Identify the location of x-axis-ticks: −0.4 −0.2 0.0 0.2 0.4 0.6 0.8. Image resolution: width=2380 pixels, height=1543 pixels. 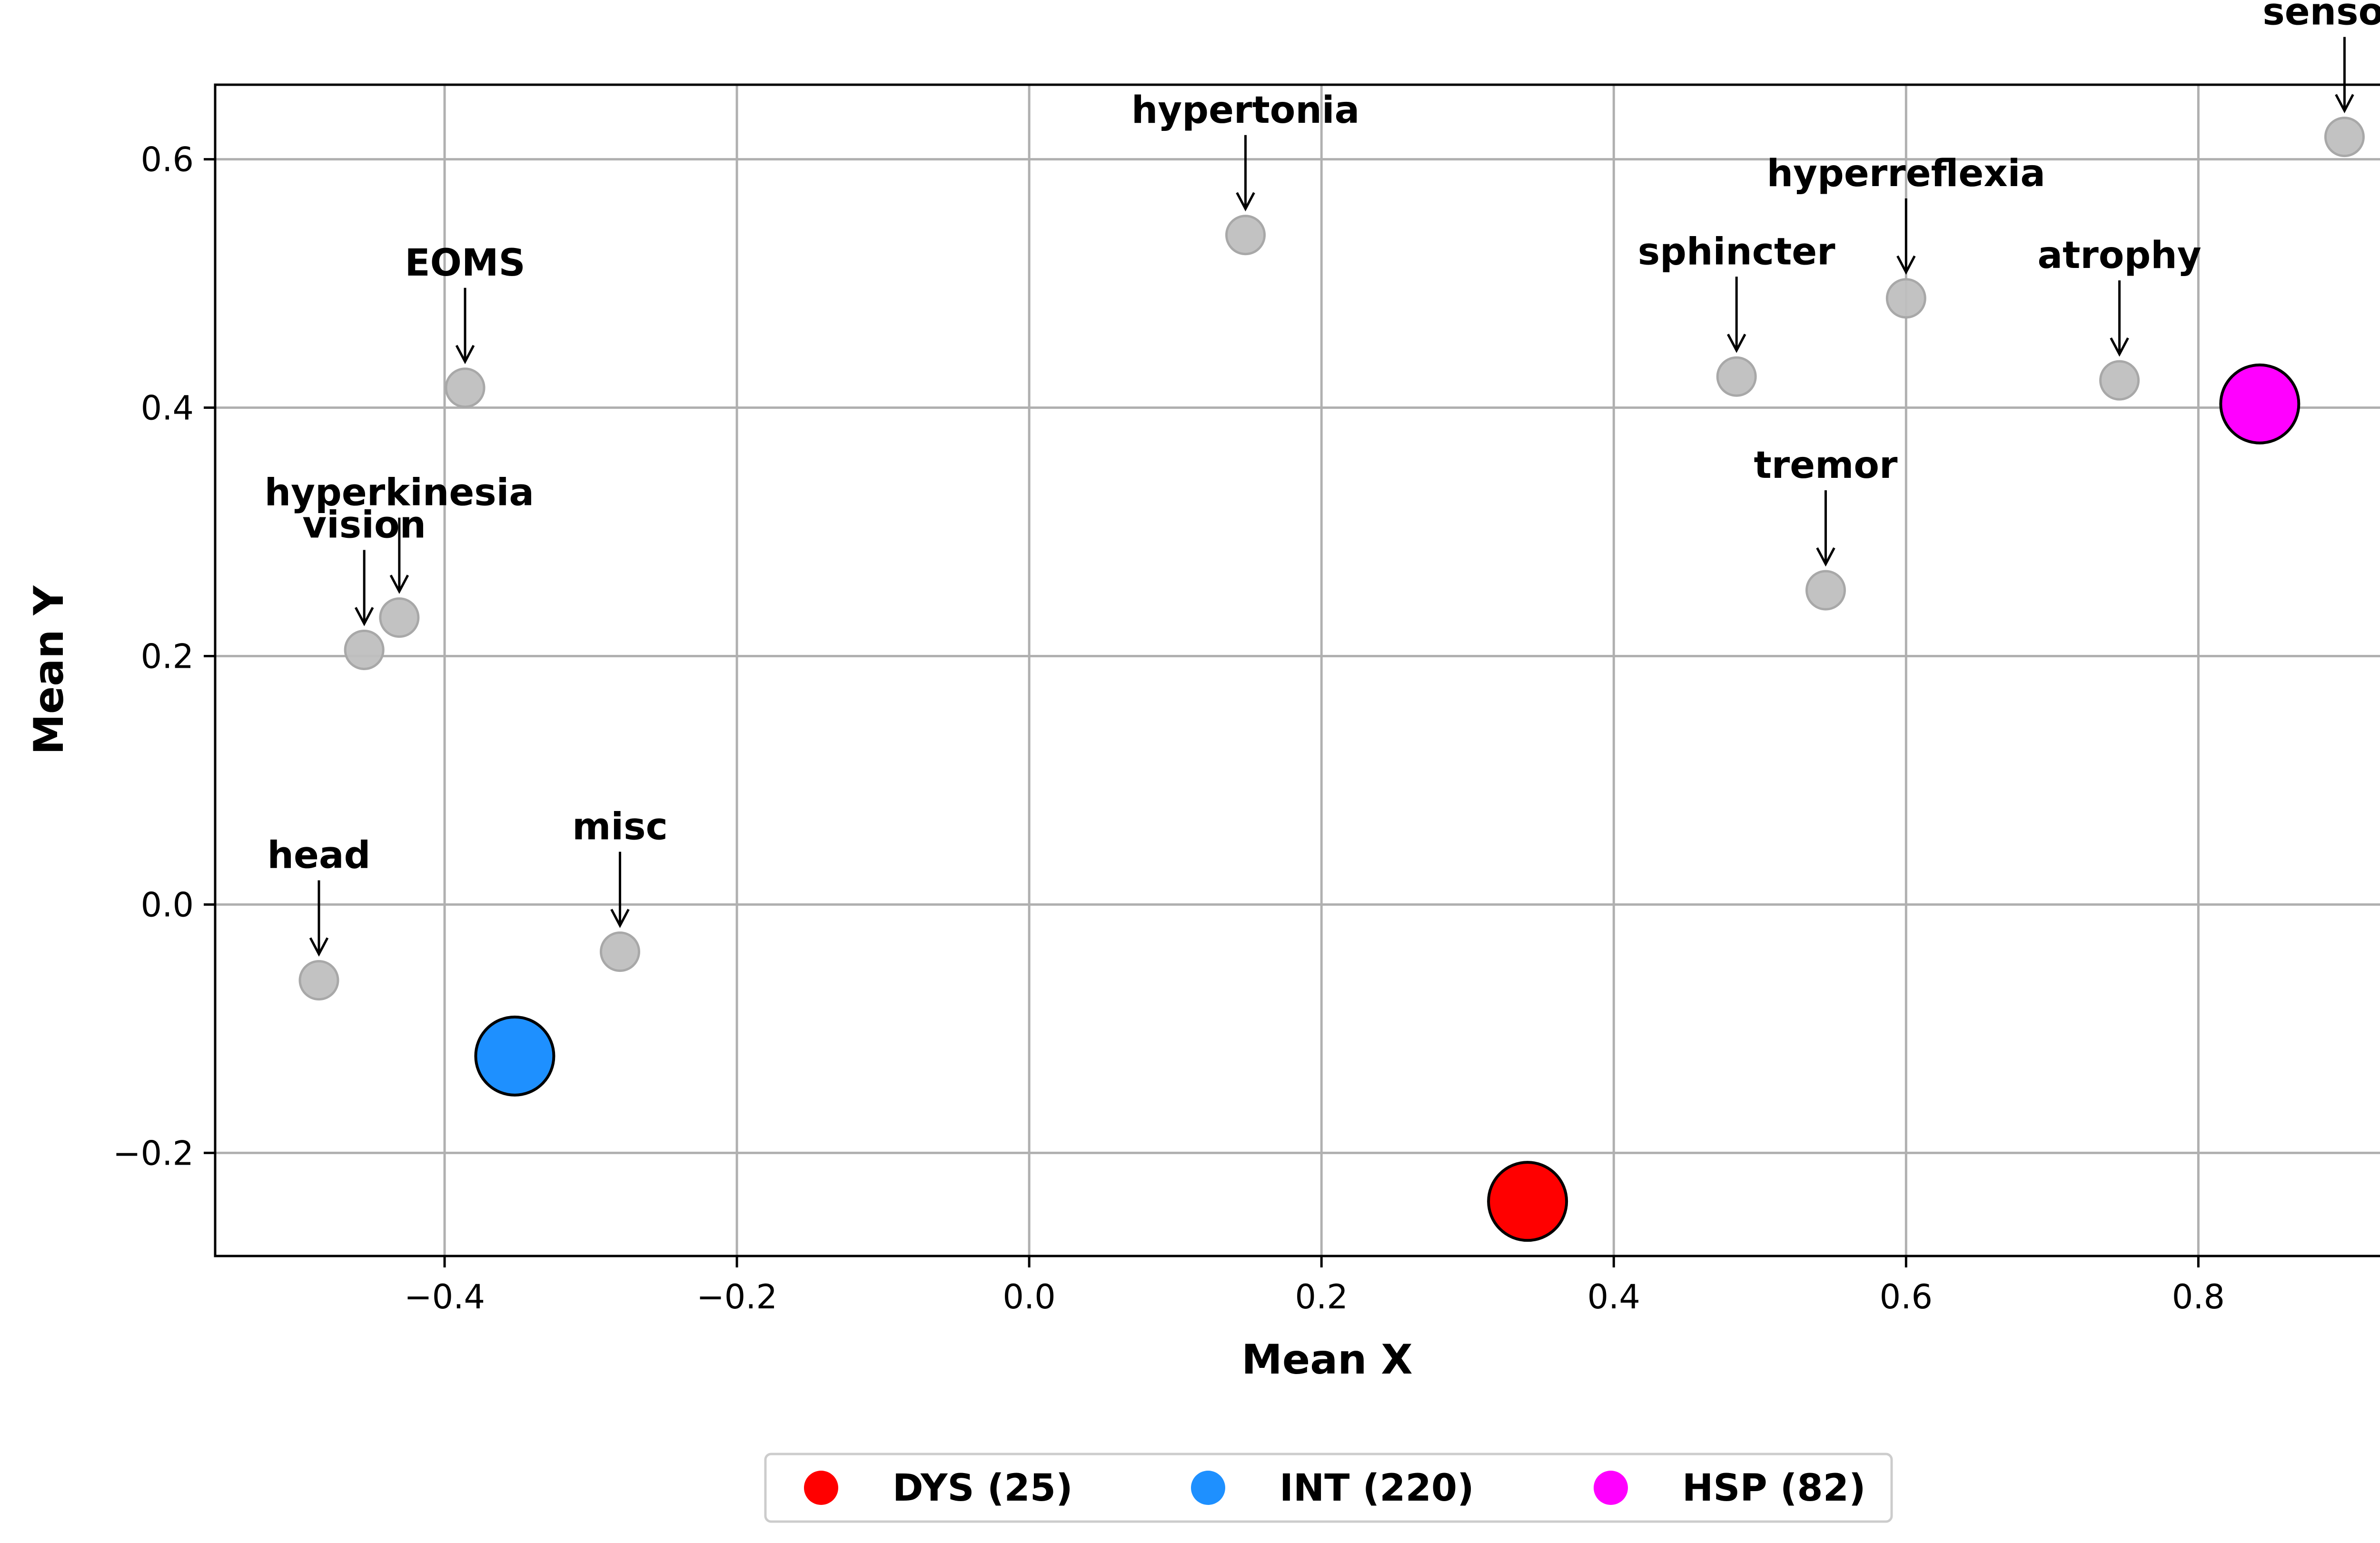
(1314, 1286).